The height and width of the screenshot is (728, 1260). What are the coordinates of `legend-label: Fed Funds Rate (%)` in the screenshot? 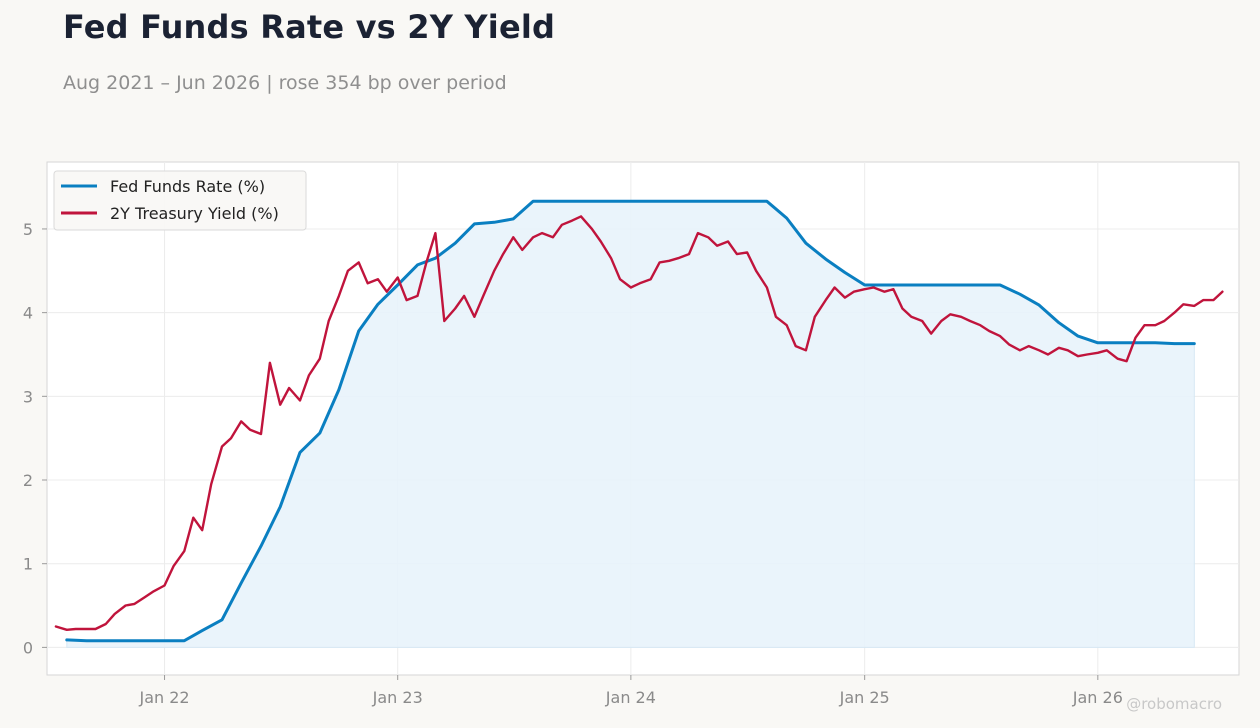 It's located at (187, 186).